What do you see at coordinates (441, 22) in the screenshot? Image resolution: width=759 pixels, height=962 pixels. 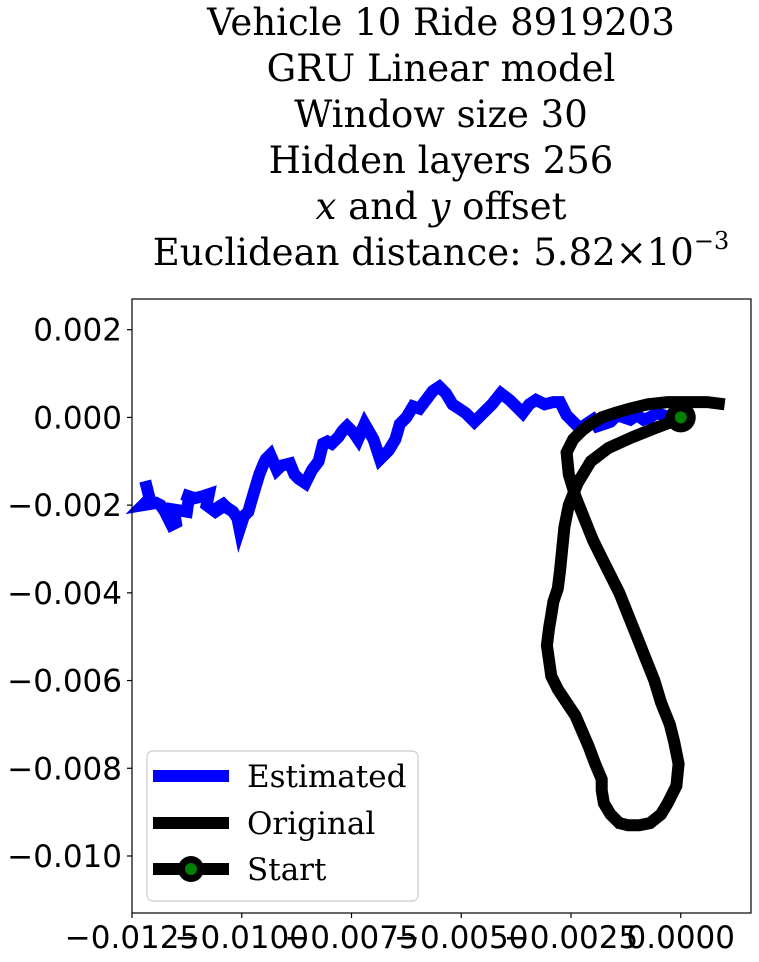 I see `title-line-1: Vehicle 10 Ride 8919203` at bounding box center [441, 22].